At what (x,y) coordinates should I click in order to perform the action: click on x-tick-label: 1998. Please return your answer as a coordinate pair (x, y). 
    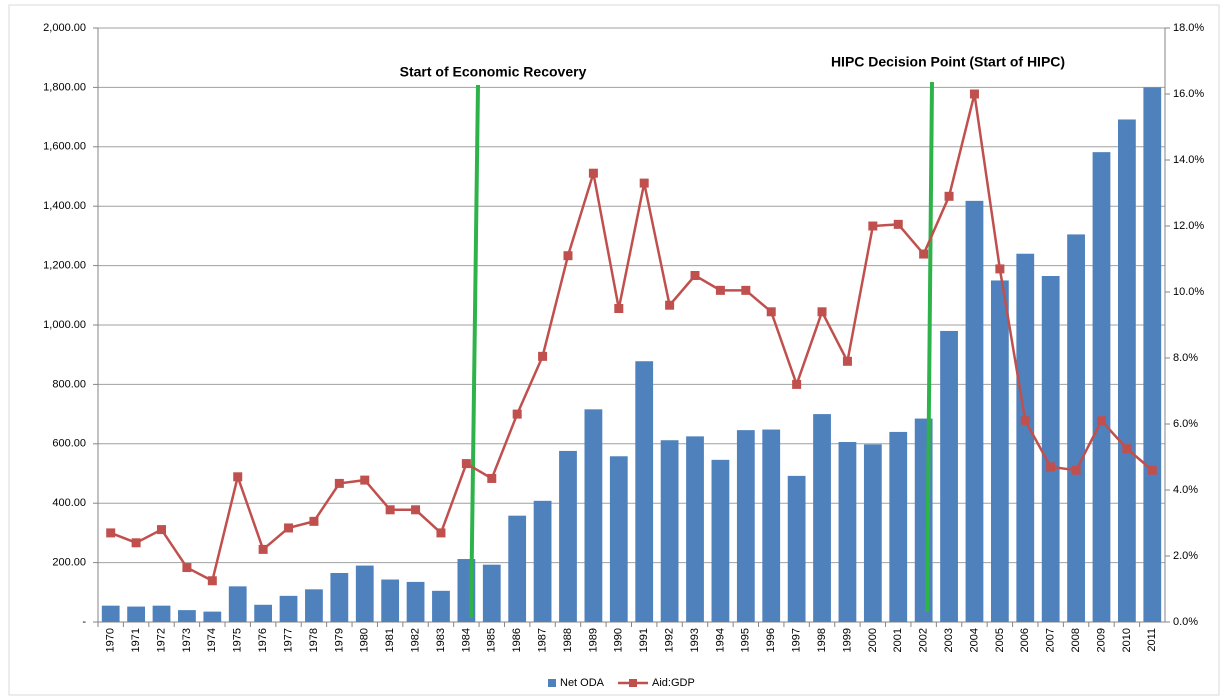
    Looking at the image, I should click on (822, 640).